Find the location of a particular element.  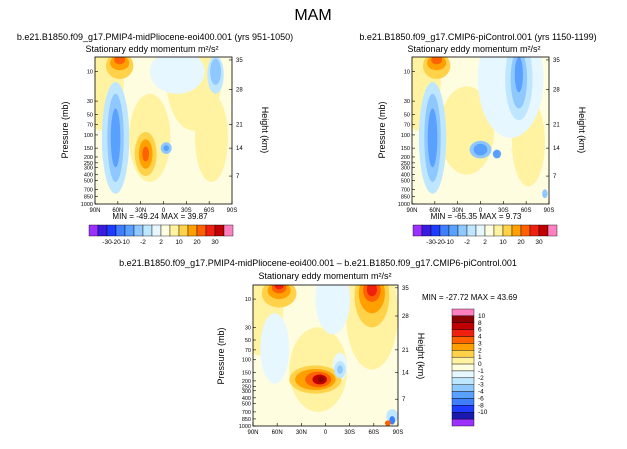

right-y-tick-label: 850 is located at coordinates (405, 198).